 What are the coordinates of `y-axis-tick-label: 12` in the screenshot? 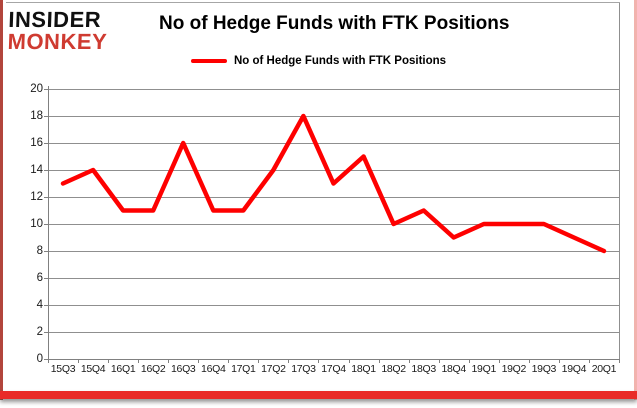 It's located at (36, 197).